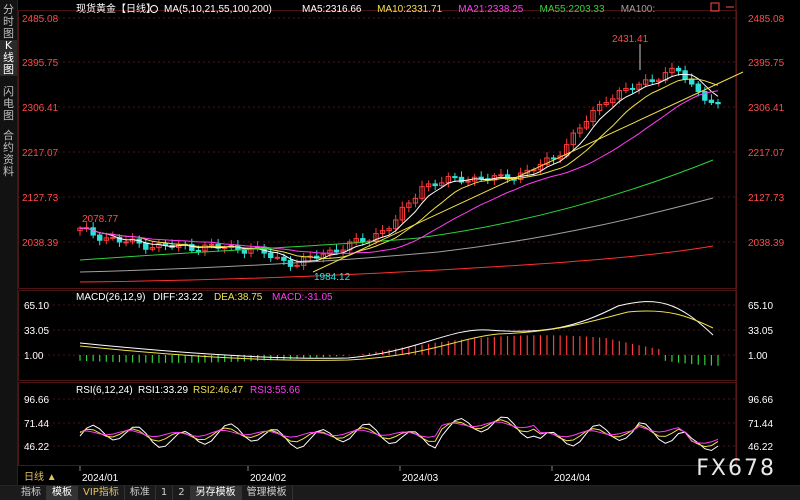  What do you see at coordinates (40, 476) in the screenshot?
I see `period-selector: 日线 ▲` at bounding box center [40, 476].